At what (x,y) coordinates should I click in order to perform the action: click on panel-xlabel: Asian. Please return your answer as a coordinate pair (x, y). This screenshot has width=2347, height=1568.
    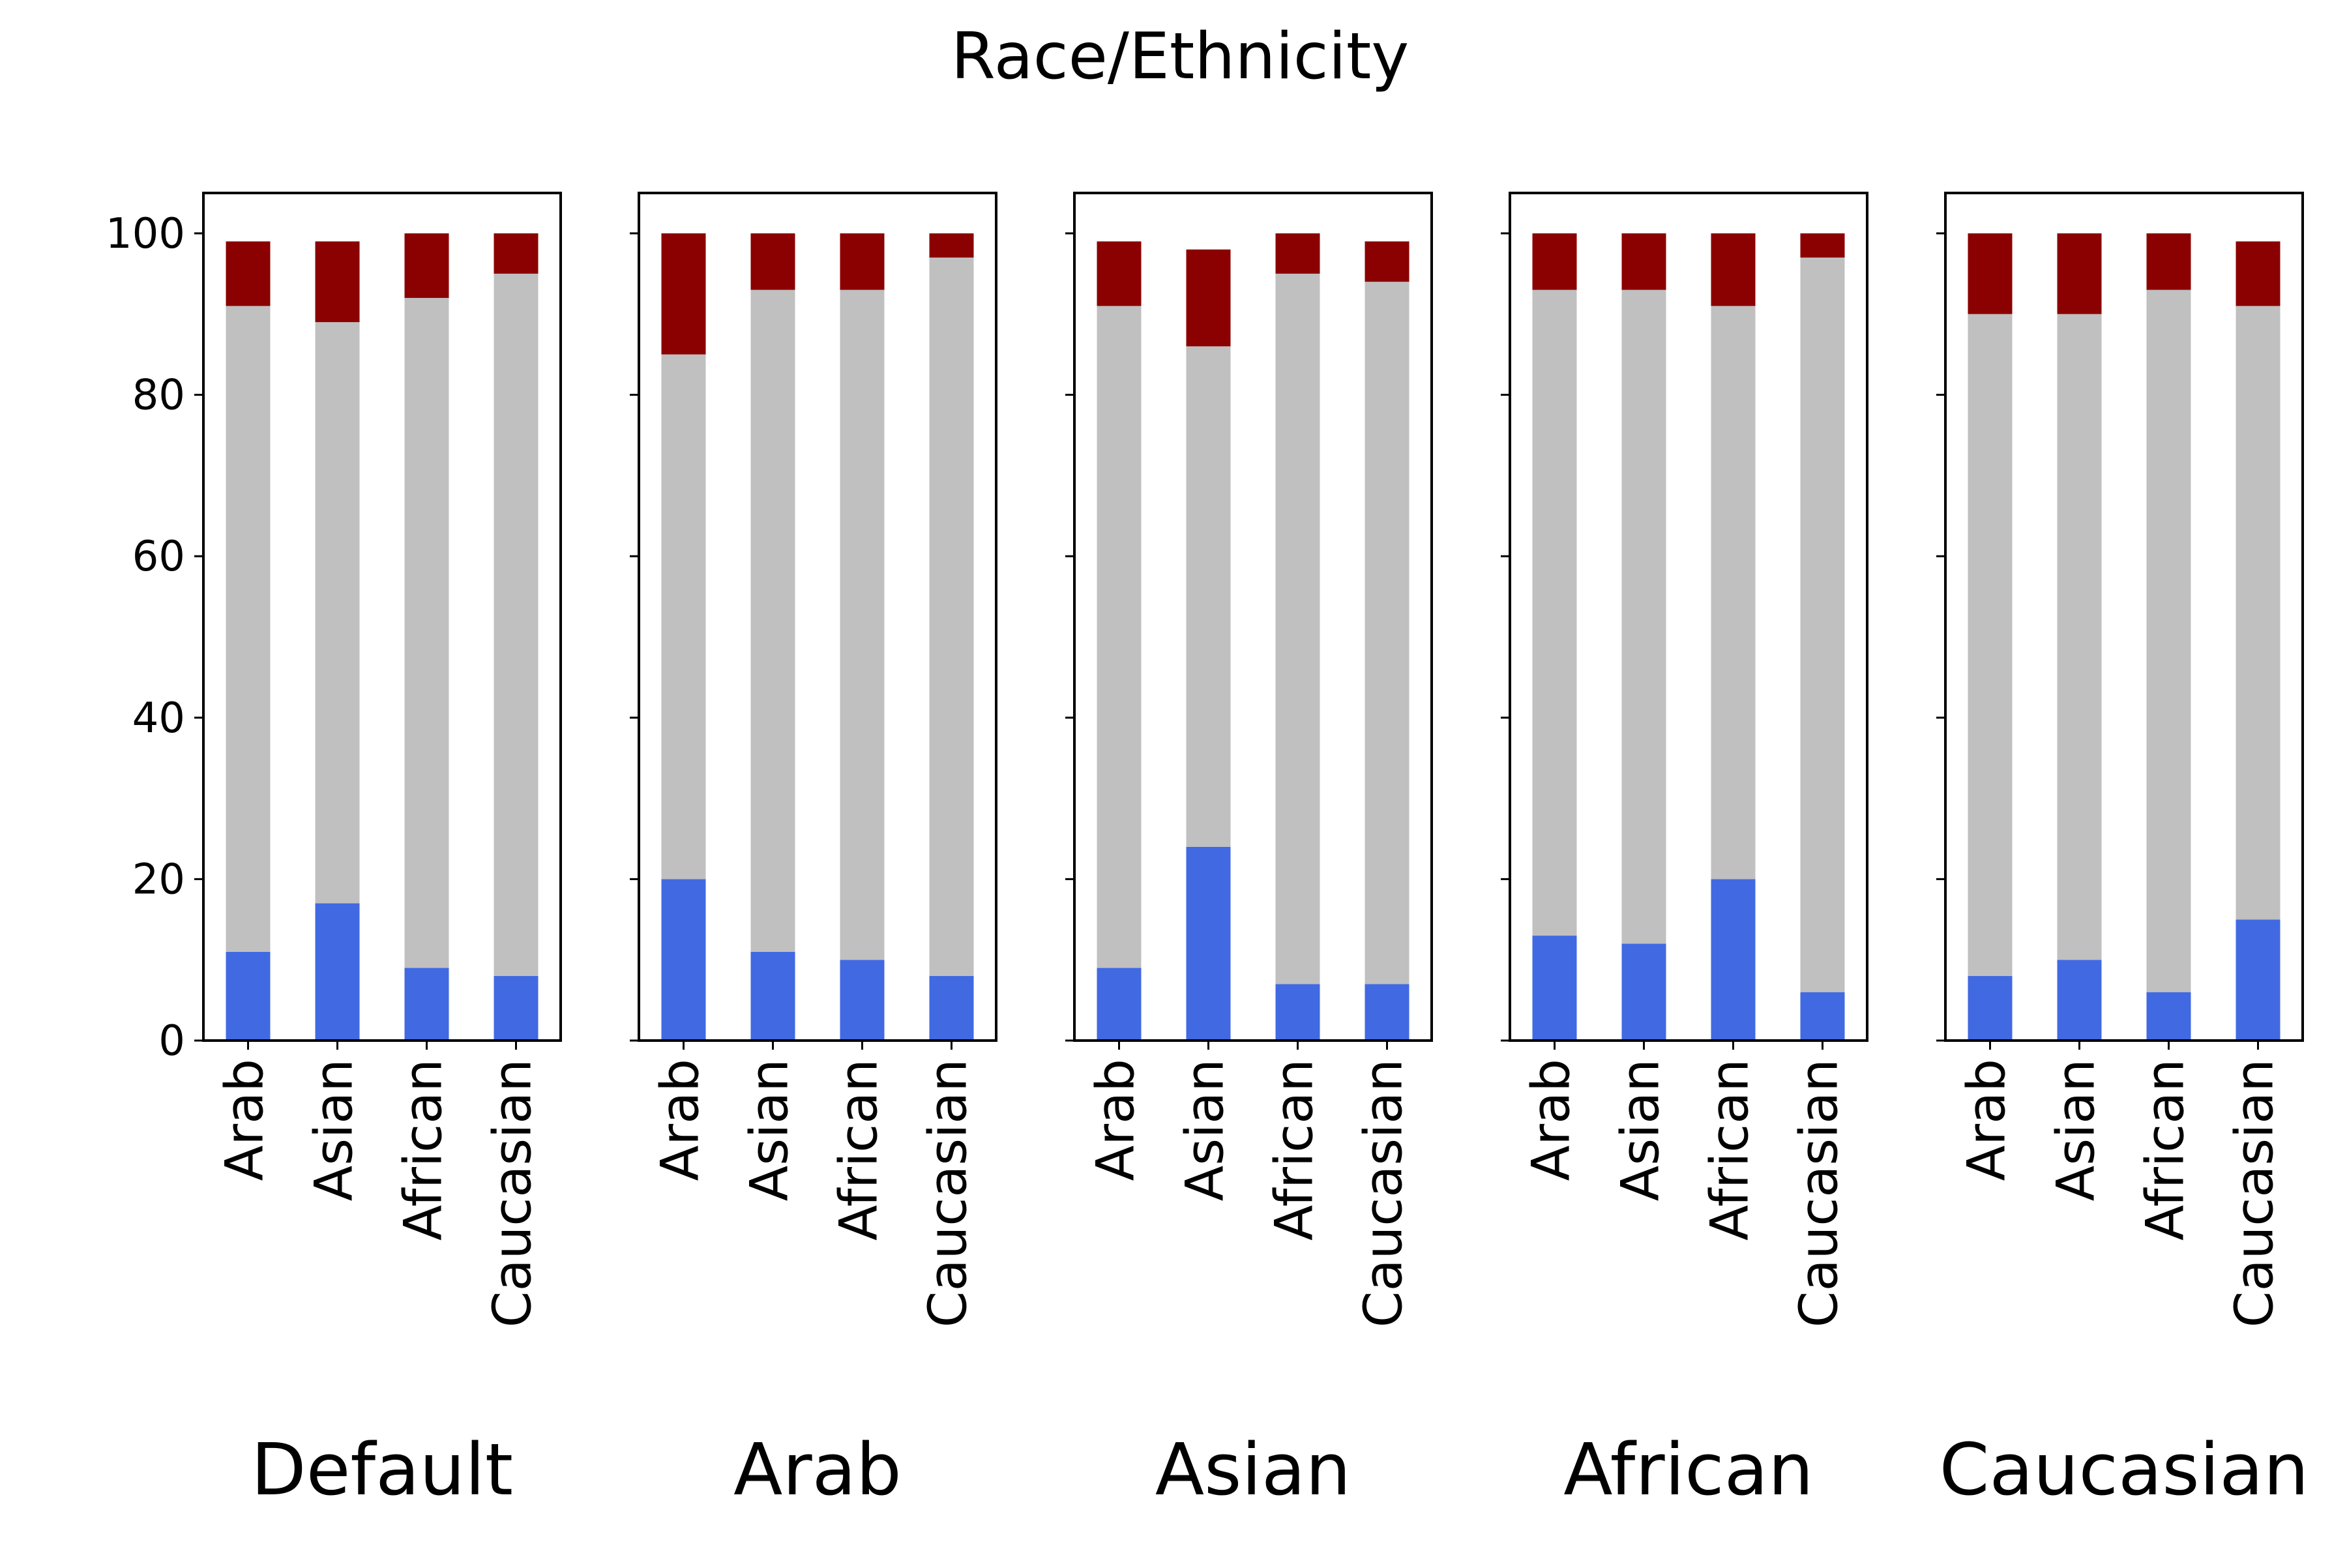
    Looking at the image, I should click on (1253, 1470).